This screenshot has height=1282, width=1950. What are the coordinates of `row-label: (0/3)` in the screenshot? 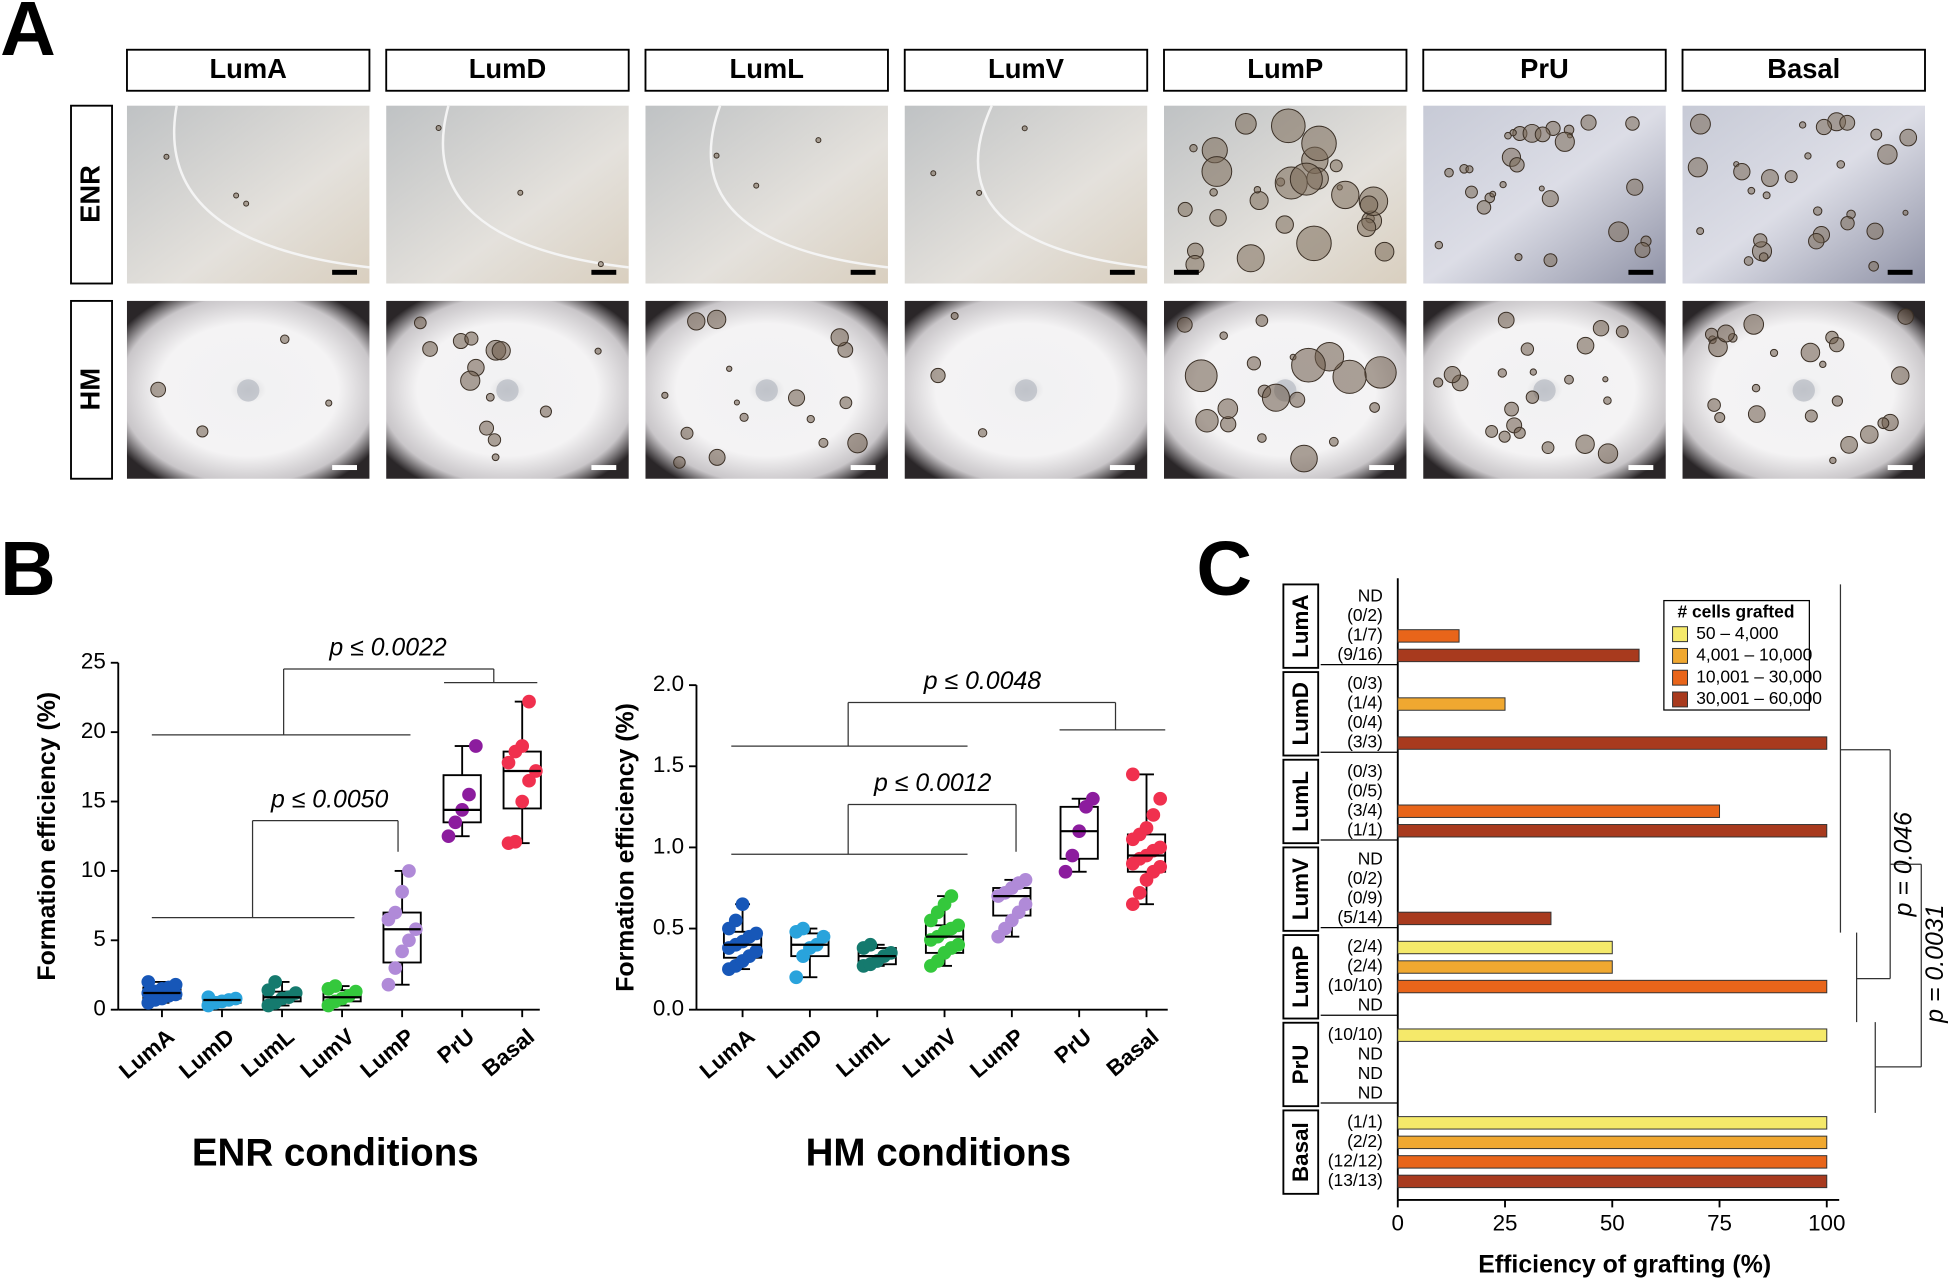 It's located at (1365, 771).